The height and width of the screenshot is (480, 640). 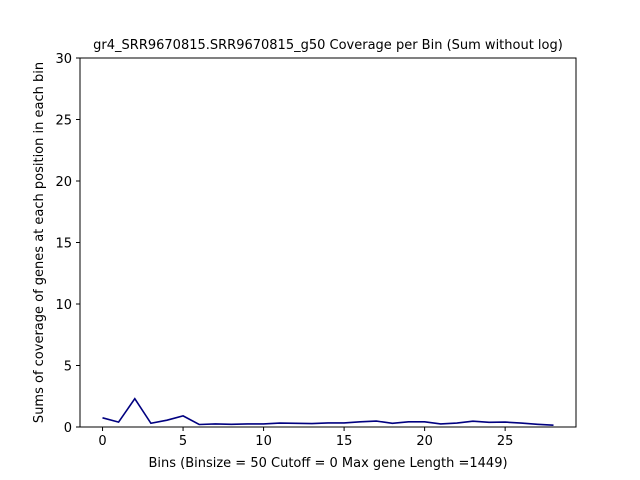 I want to click on series-line, so click(x=328, y=411).